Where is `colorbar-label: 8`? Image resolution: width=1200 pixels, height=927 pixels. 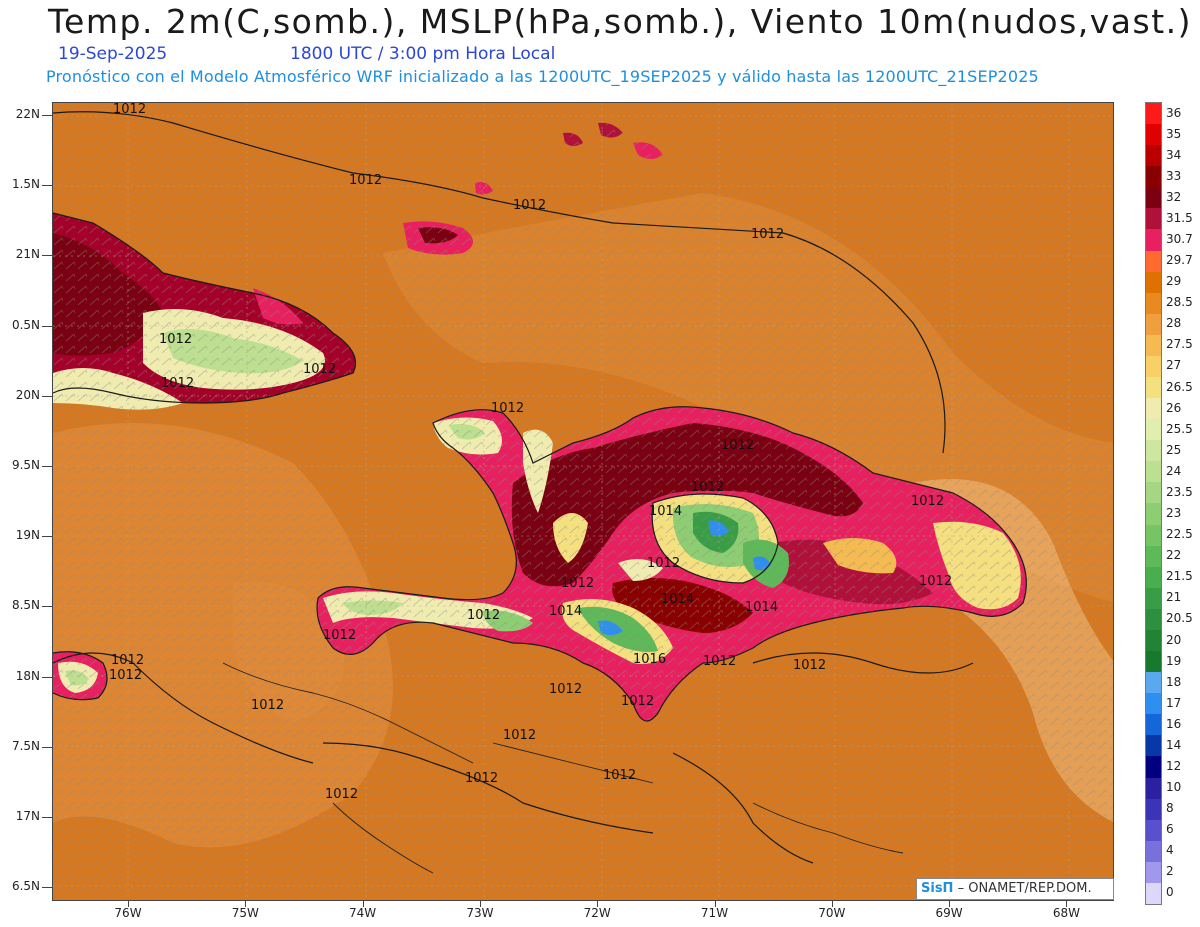
colorbar-label: 8 is located at coordinates (1183, 808).